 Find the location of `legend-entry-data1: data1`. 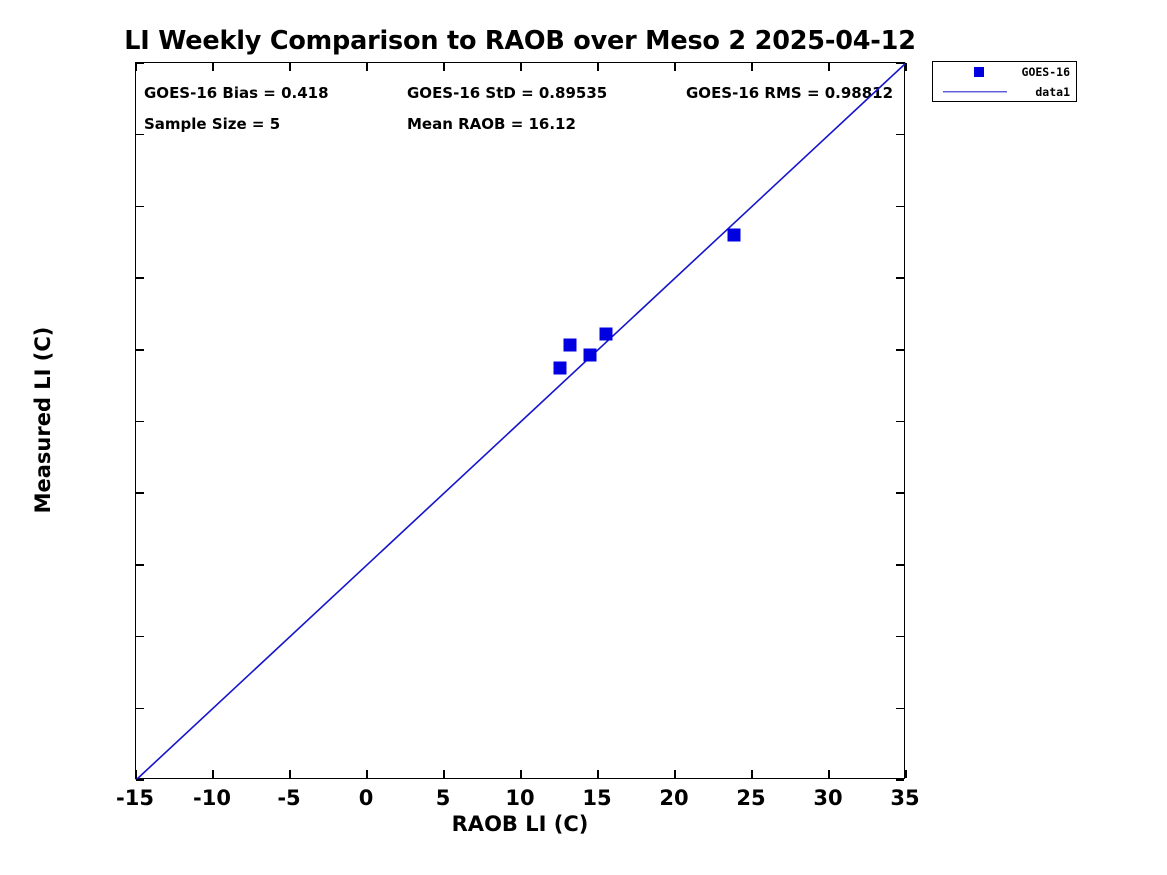

legend-entry-data1: data1 is located at coordinates (1004, 92).